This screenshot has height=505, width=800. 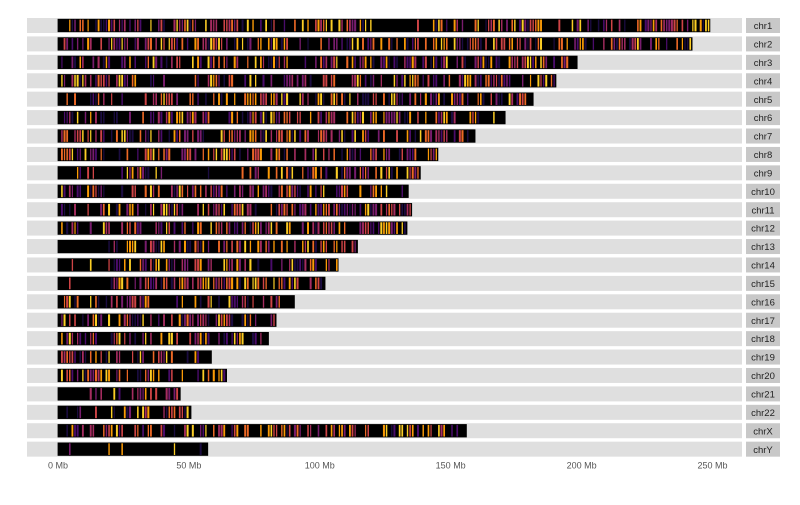 I want to click on strip-background, so click(x=763, y=173).